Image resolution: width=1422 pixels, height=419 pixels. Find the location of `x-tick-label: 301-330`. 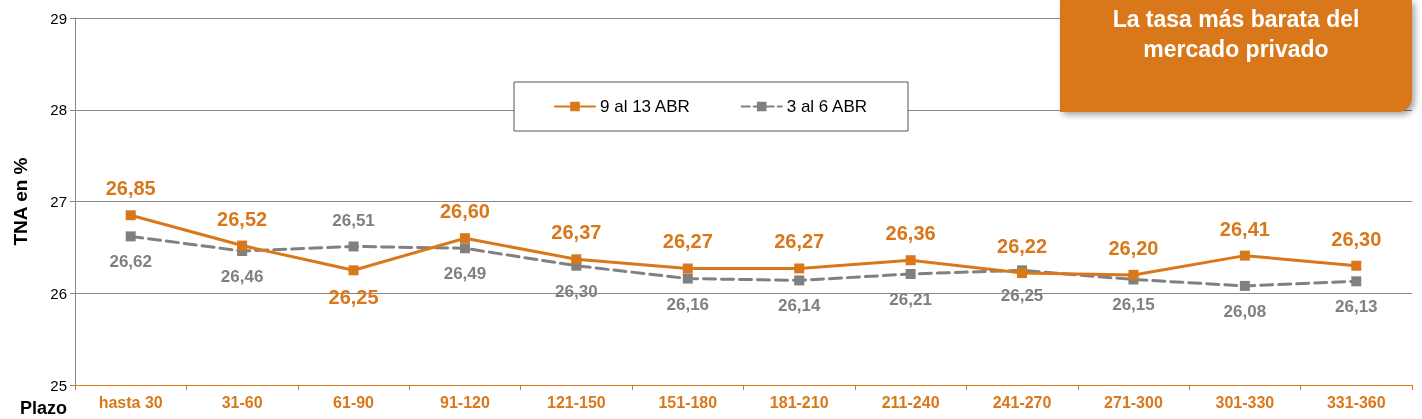

x-tick-label: 301-330 is located at coordinates (1245, 402).